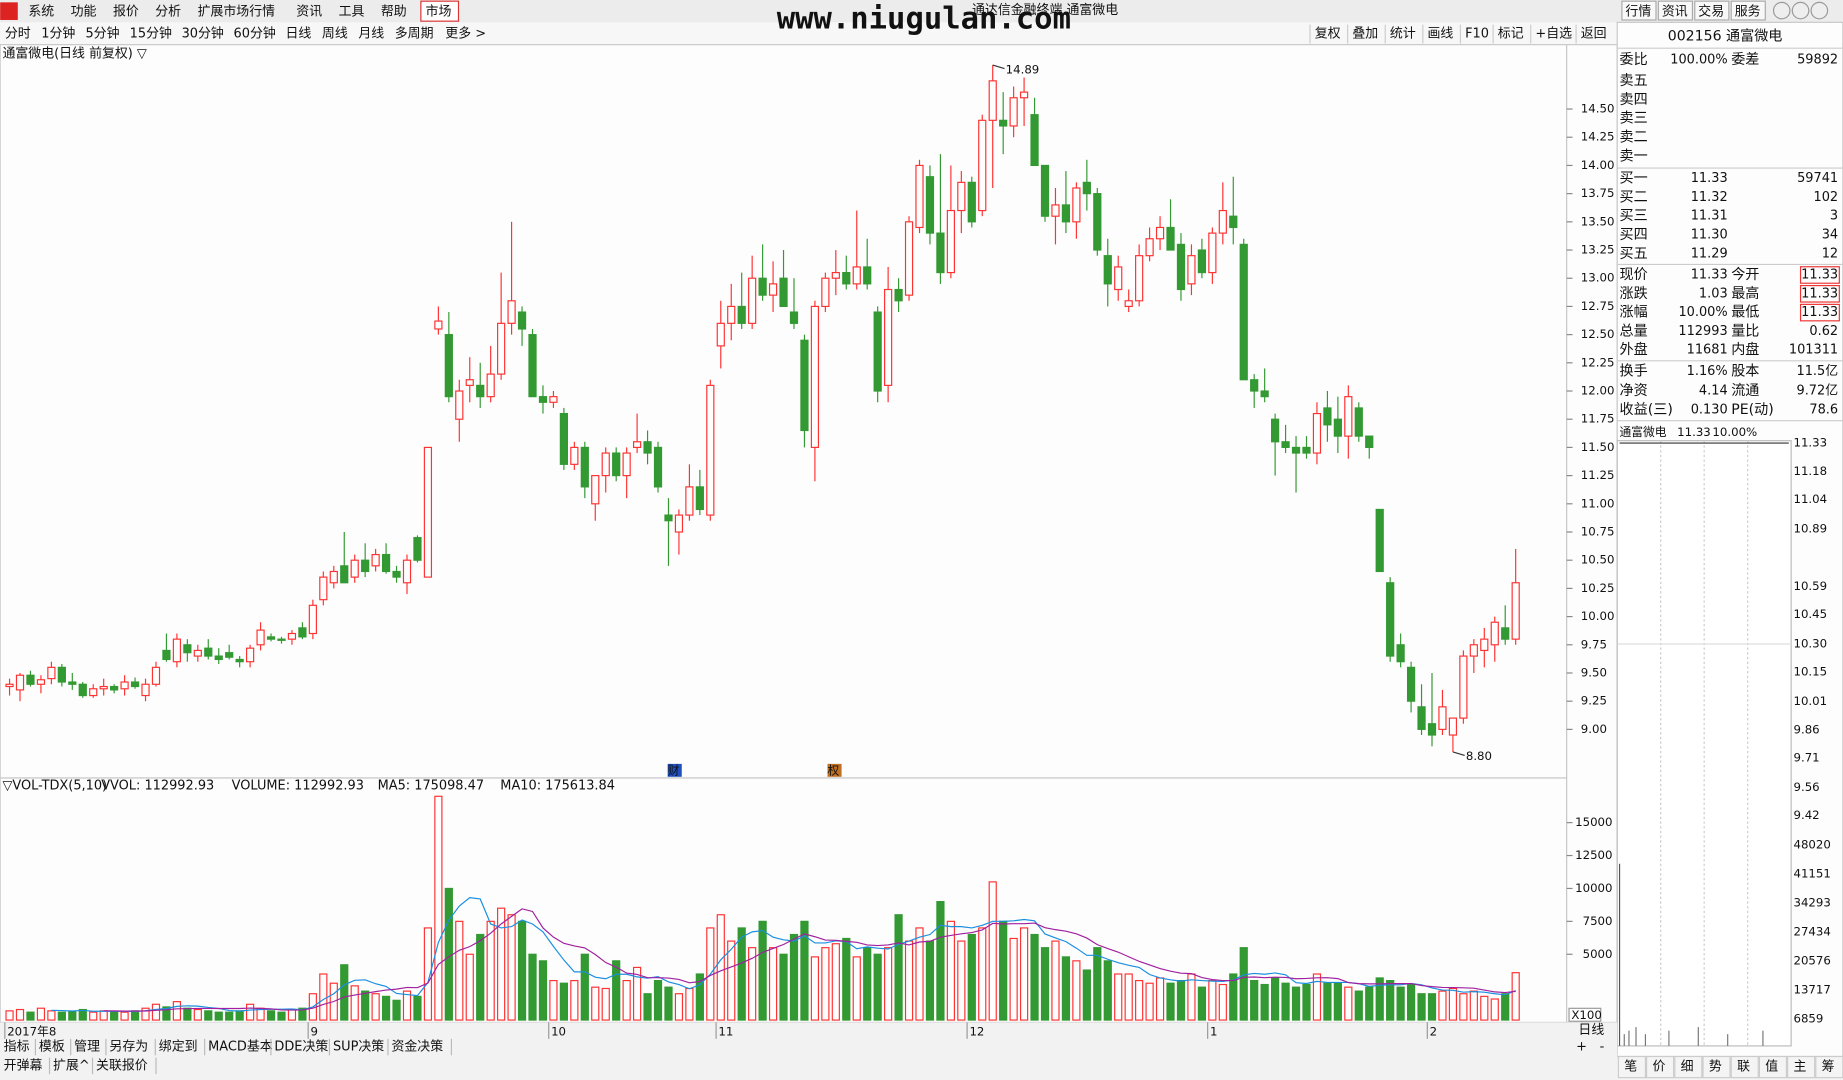 The width and height of the screenshot is (1843, 1080). What do you see at coordinates (1553, 34) in the screenshot?
I see `tool-button: +自选` at bounding box center [1553, 34].